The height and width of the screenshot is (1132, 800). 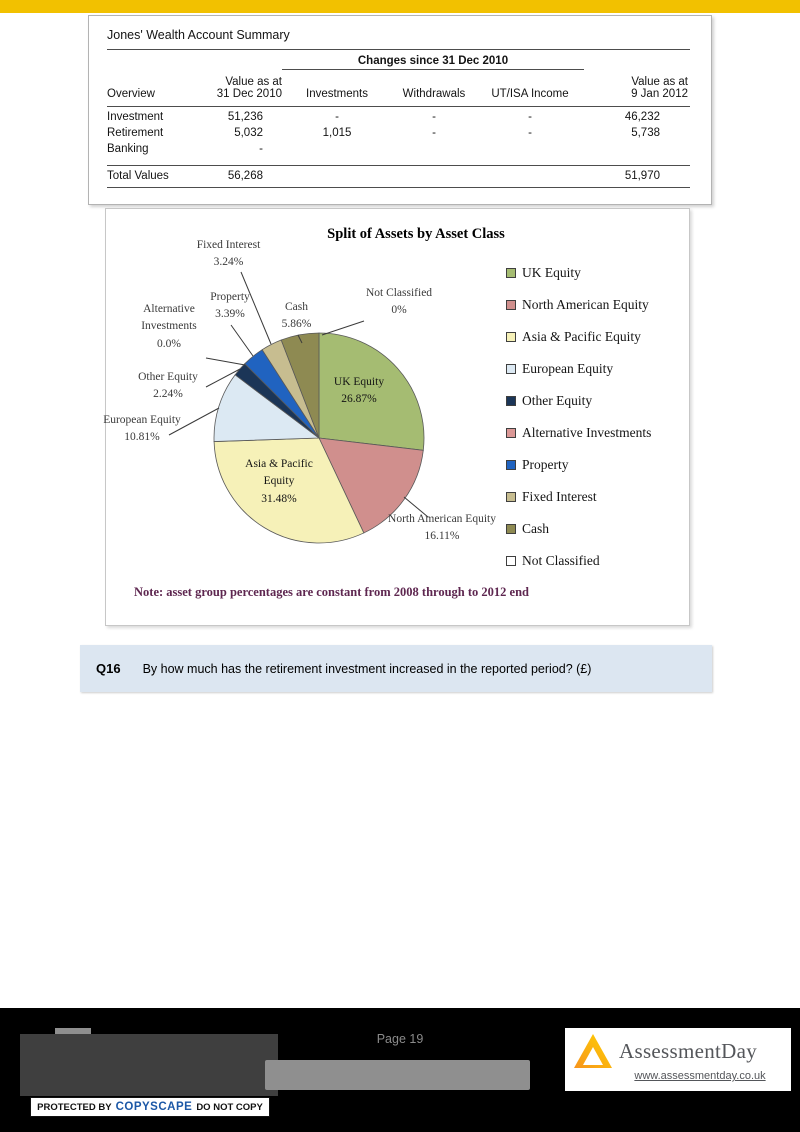 I want to click on total-v2012: 51,970, so click(x=637, y=176).